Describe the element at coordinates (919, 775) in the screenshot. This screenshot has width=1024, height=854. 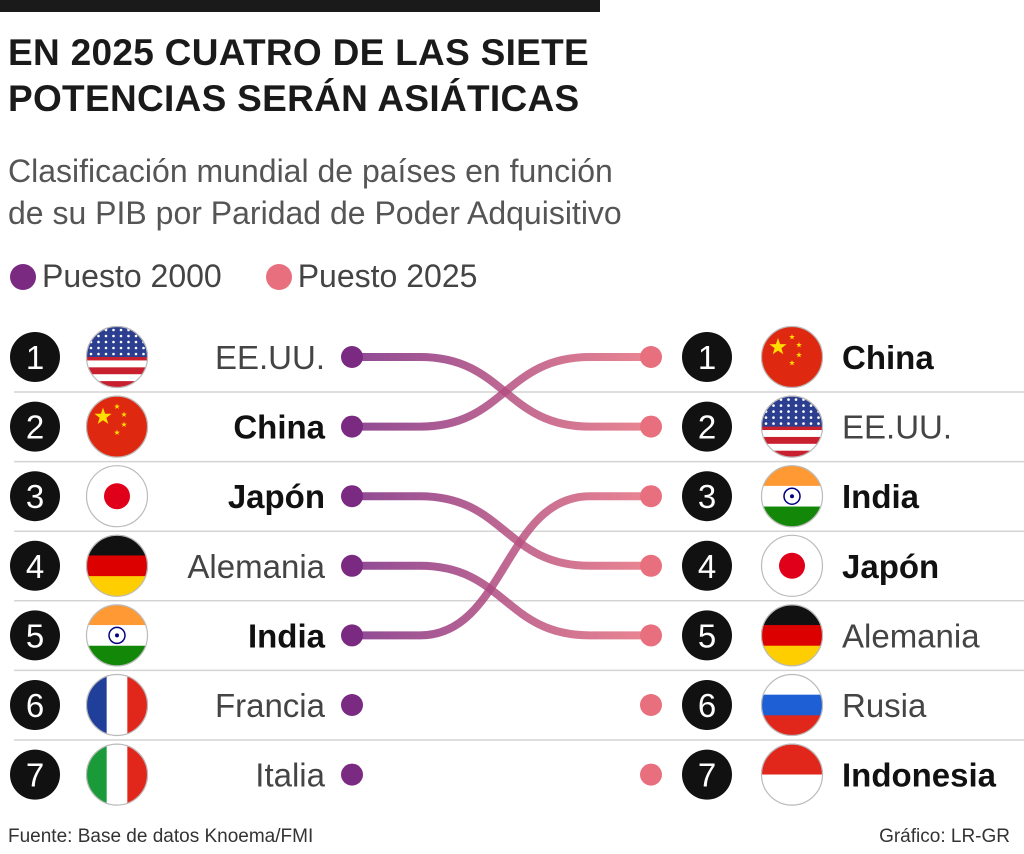
I see `country-label-2025: Indonesia` at that location.